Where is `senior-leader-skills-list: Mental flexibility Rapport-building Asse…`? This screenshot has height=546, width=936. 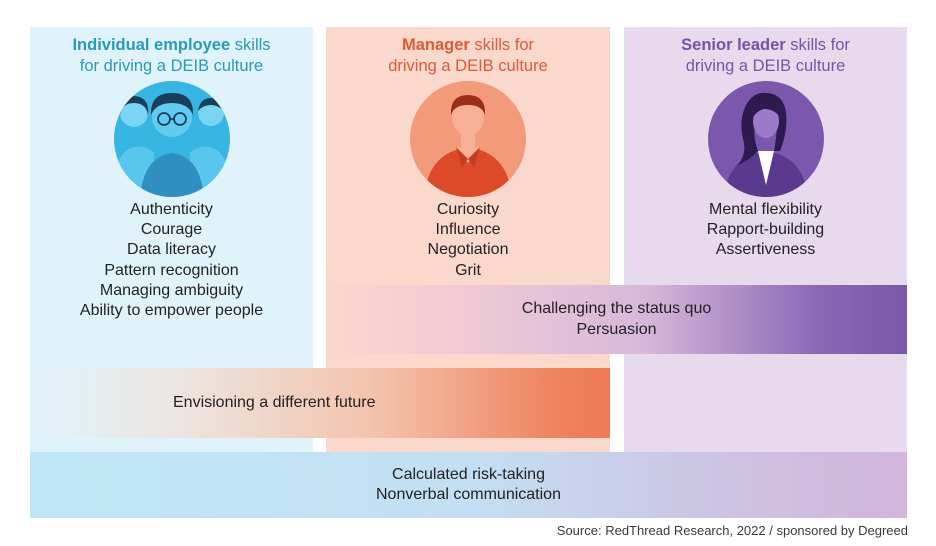
senior-leader-skills-list: Mental flexibility Rapport-building Asse… is located at coordinates (765, 230).